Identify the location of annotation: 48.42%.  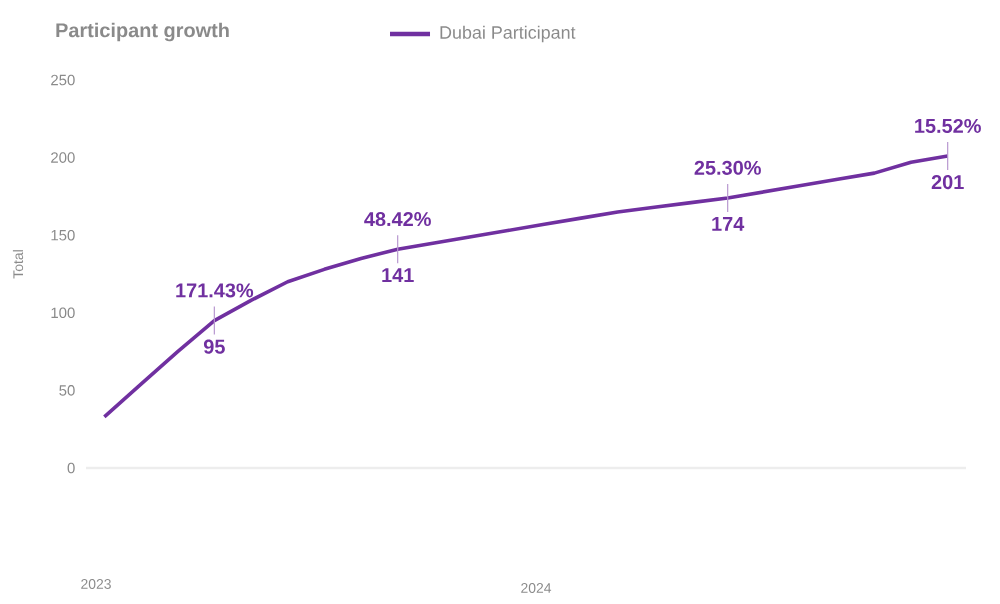
(397, 219).